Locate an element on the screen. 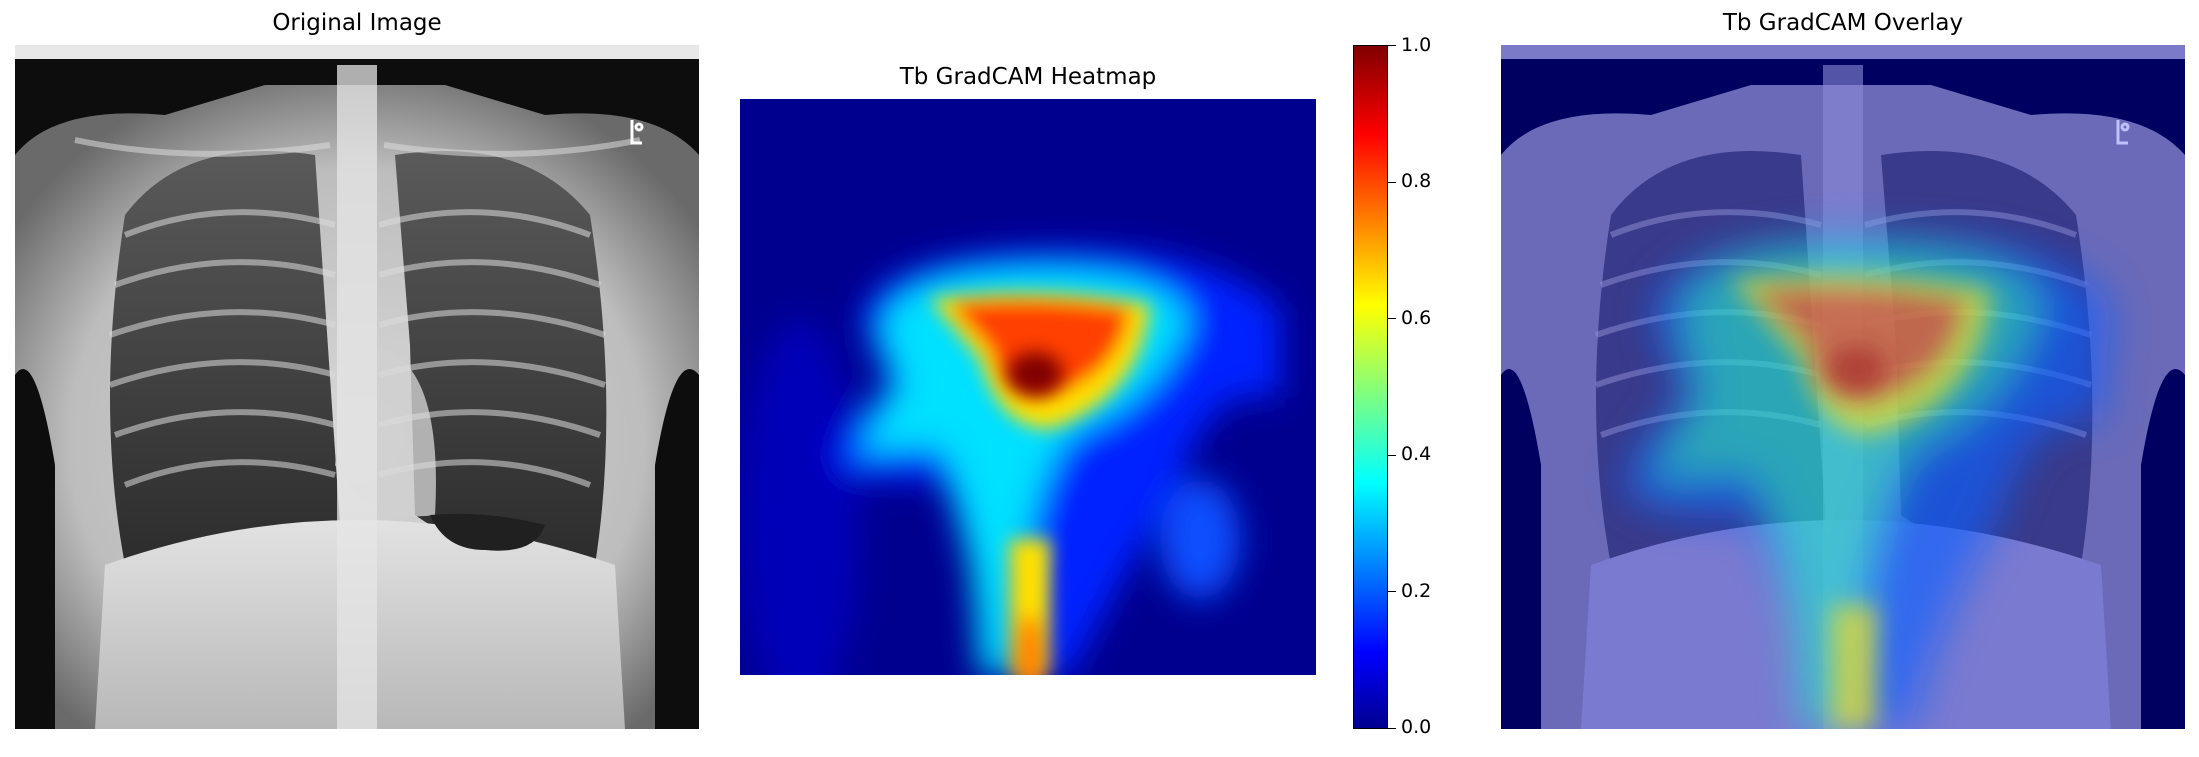 Image resolution: width=2199 pixels, height=757 pixels. colorbar-tick-label: 0.6 is located at coordinates (1416, 318).